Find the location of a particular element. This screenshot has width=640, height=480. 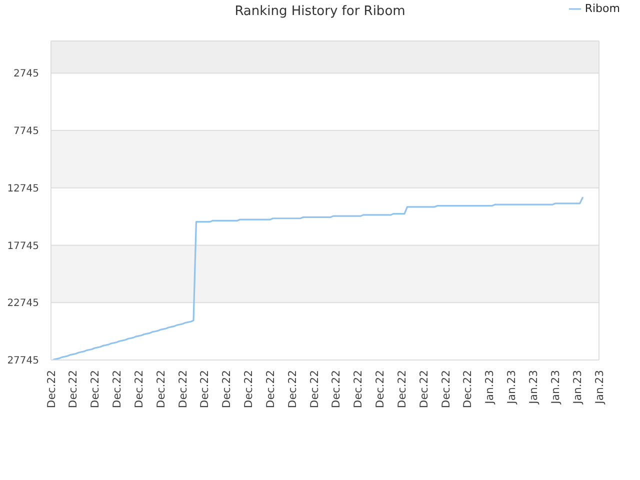

y-tick-label: 12745 is located at coordinates (23, 188).